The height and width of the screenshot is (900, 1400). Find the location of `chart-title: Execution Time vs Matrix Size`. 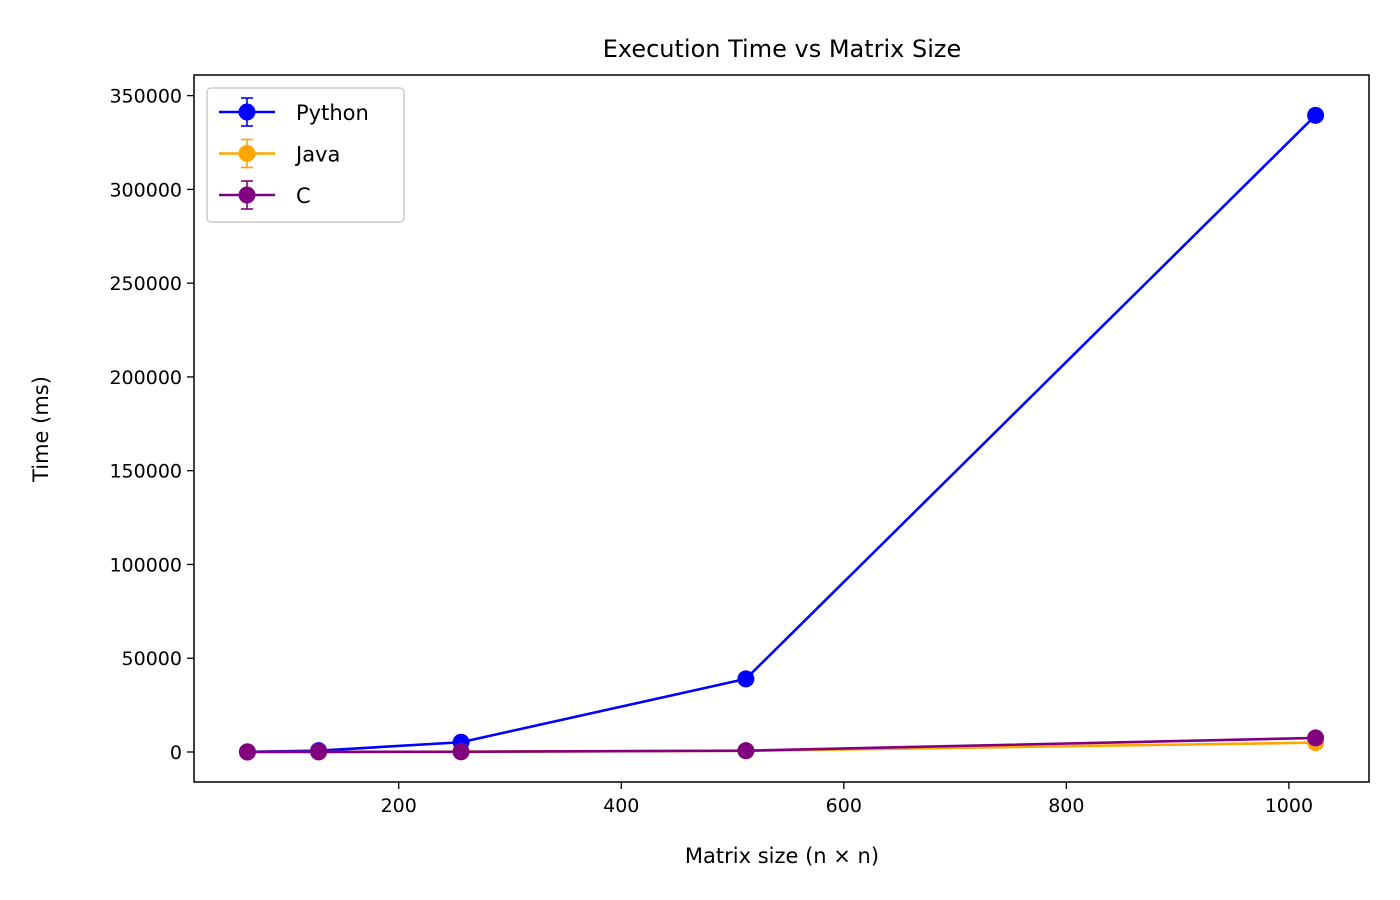

chart-title: Execution Time vs Matrix Size is located at coordinates (782, 49).